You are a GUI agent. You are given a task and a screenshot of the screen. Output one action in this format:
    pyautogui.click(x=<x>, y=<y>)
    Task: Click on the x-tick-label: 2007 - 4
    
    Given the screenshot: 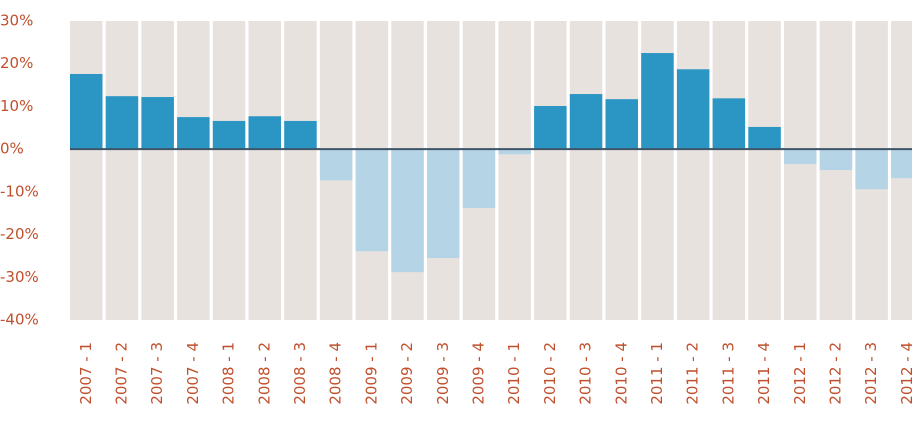 What is the action you would take?
    pyautogui.click(x=193, y=373)
    